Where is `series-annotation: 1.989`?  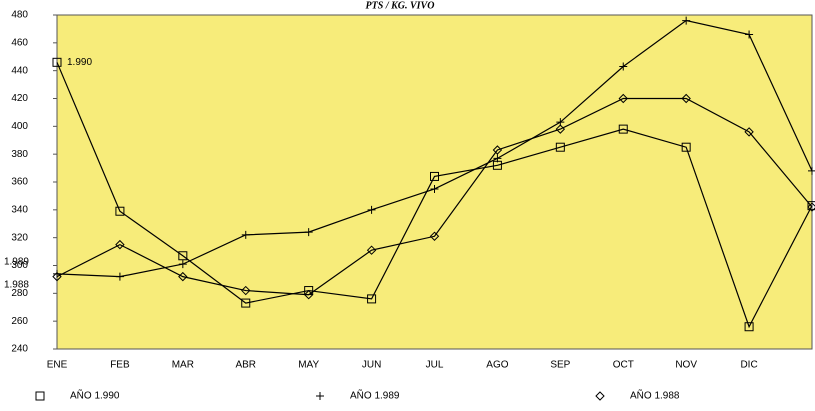
series-annotation: 1.989 is located at coordinates (16, 261).